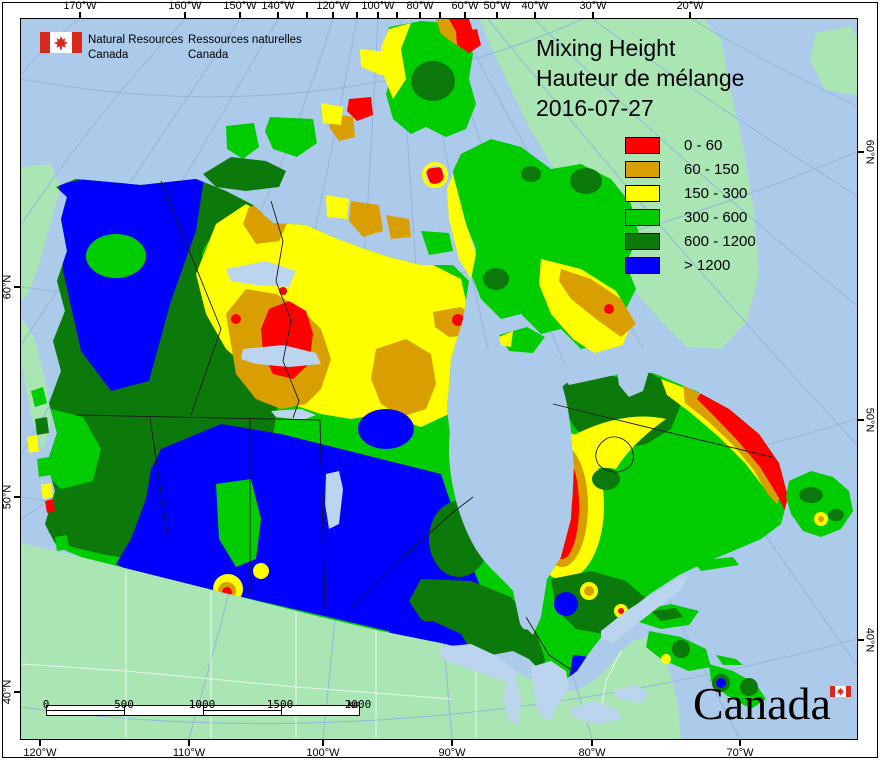 The width and height of the screenshot is (880, 760). What do you see at coordinates (614, 454) in the screenshot?
I see `border-squiggle` at bounding box center [614, 454].